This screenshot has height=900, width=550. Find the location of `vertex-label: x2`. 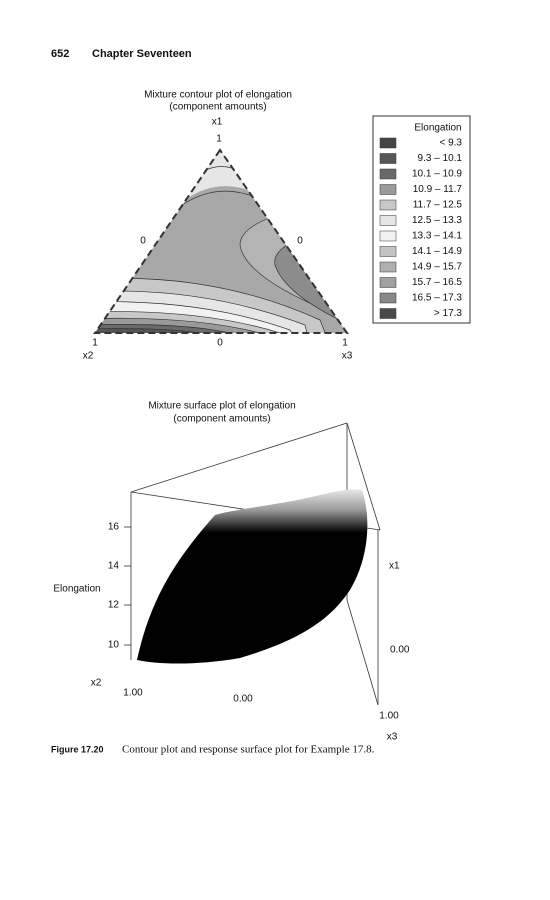

vertex-label: x2 is located at coordinates (88, 356).